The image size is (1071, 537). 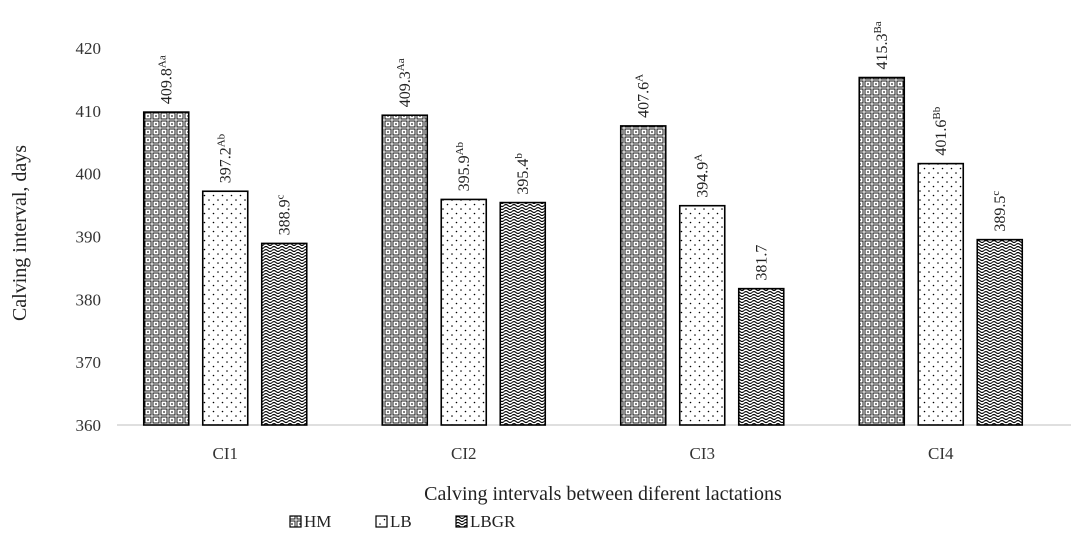 What do you see at coordinates (881, 45) in the screenshot?
I see `data-label: 415.3Ba` at bounding box center [881, 45].